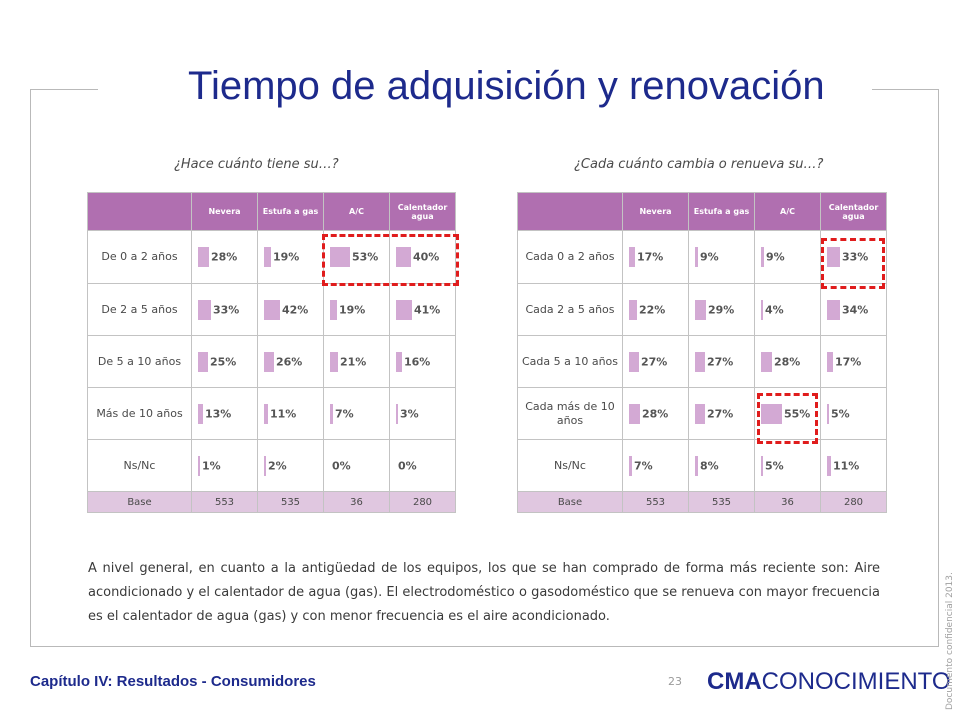 The height and width of the screenshot is (720, 960). Describe the element at coordinates (224, 309) in the screenshot. I see `value-cell: 33%` at that location.